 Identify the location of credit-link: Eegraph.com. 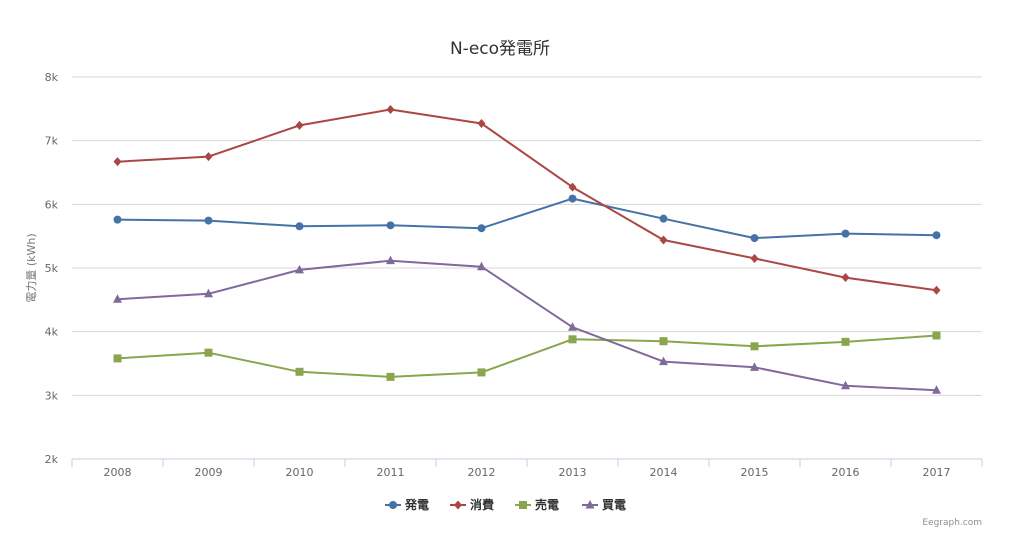
(952, 523).